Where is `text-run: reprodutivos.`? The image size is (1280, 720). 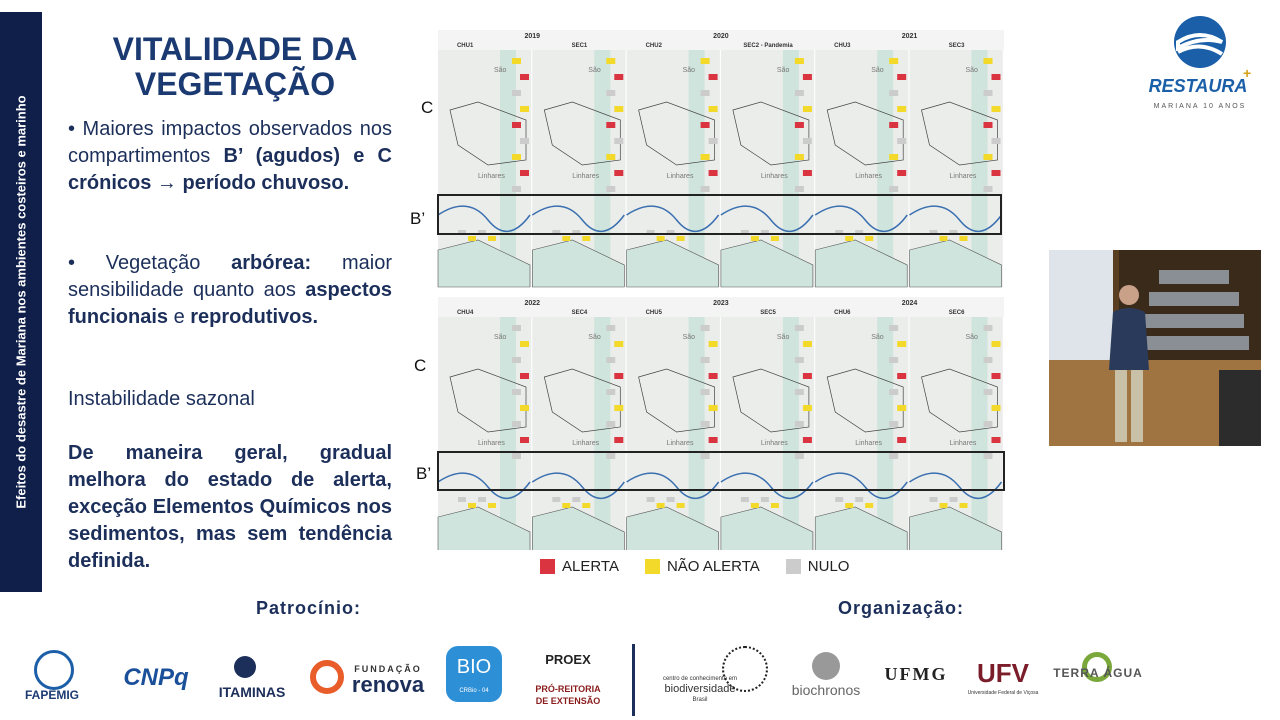 text-run: reprodutivos. is located at coordinates (254, 317).